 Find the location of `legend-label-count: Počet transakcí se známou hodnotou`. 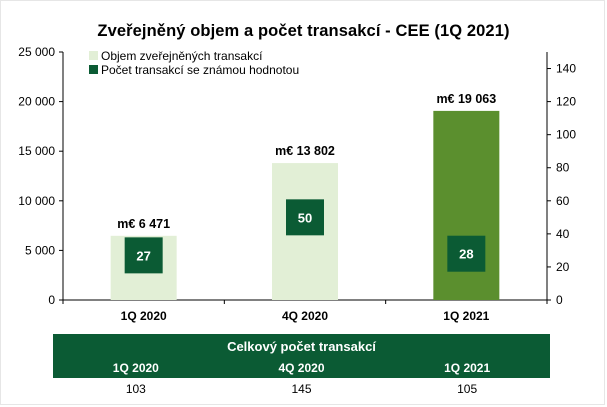

legend-label-count: Počet transakcí se známou hodnotou is located at coordinates (200, 70).